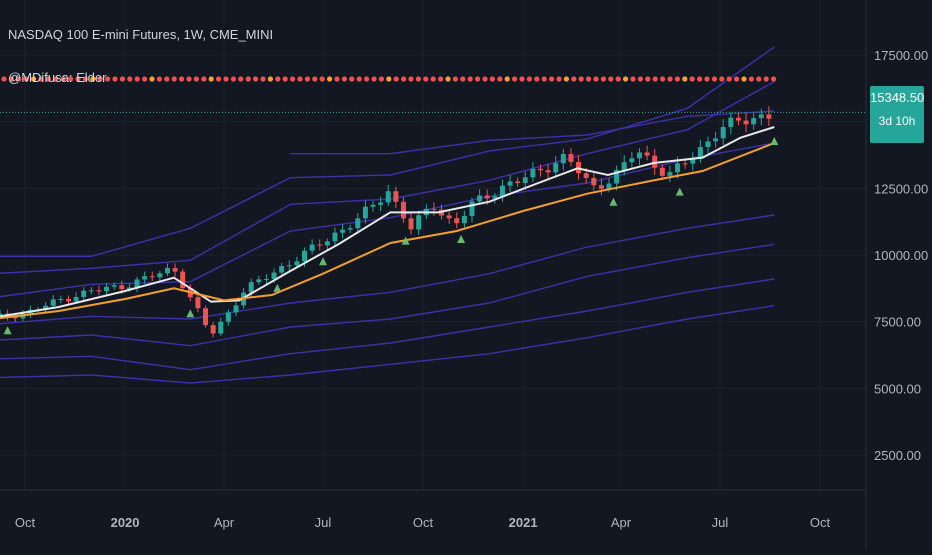 This screenshot has height=555, width=932. I want to click on y-tick-label: 7500.00, so click(897, 322).